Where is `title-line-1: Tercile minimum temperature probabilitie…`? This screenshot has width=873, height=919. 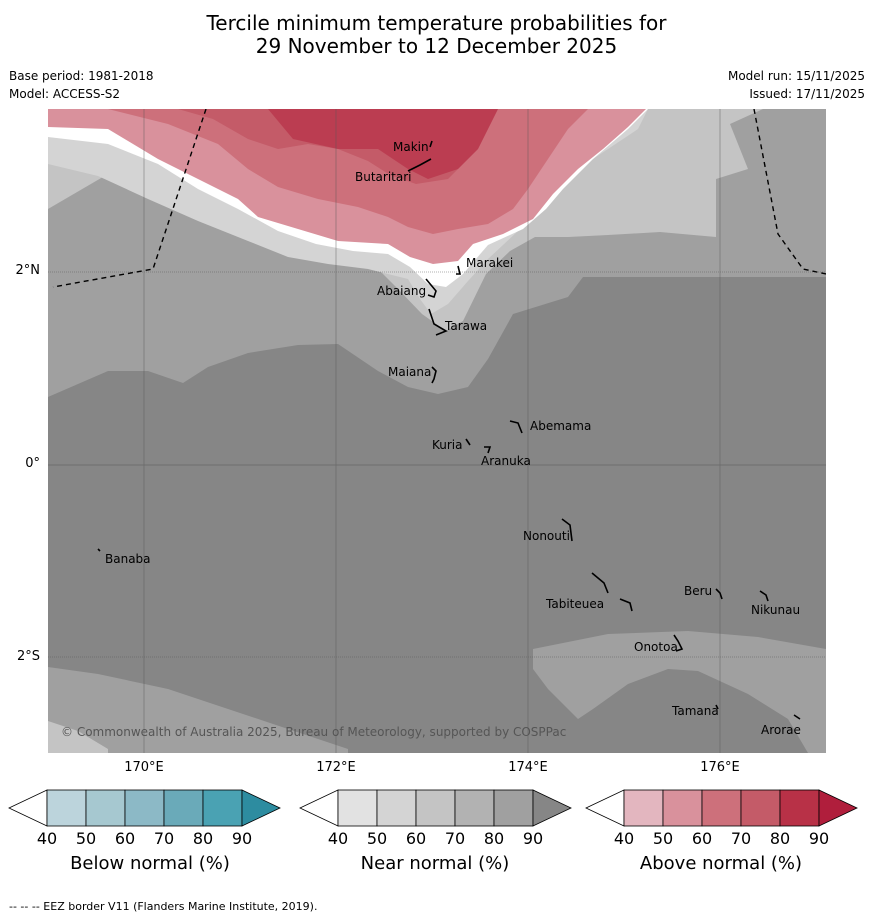 title-line-1: Tercile minimum temperature probabilitie… is located at coordinates (436, 23).